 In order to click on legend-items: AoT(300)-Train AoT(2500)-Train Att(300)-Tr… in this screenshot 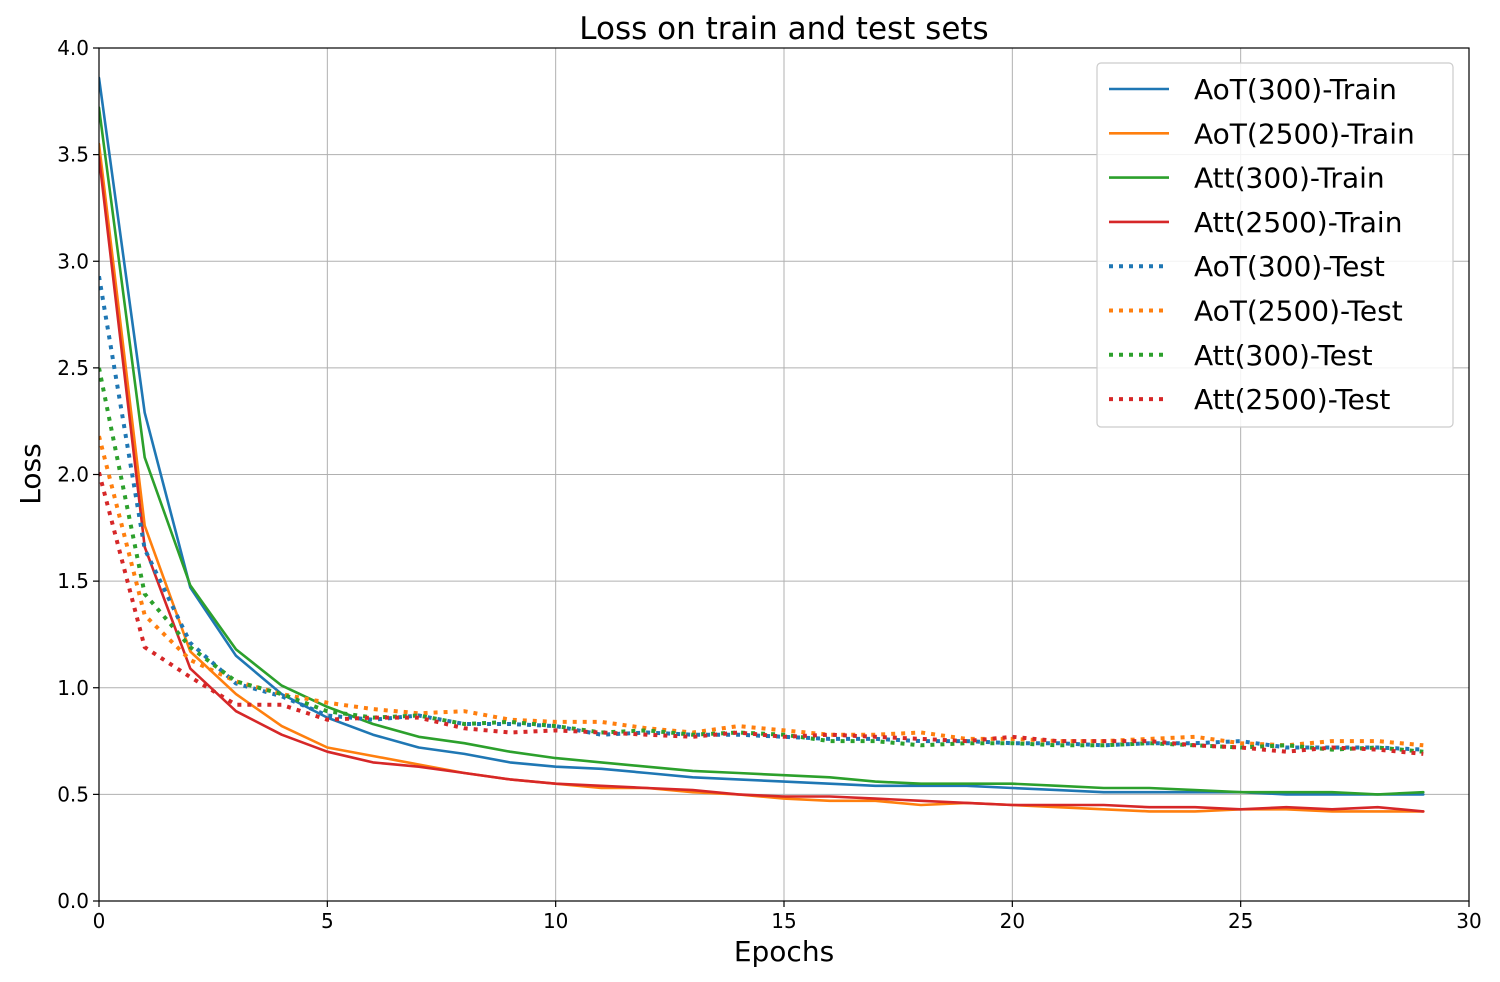, I will do `click(1262, 244)`.